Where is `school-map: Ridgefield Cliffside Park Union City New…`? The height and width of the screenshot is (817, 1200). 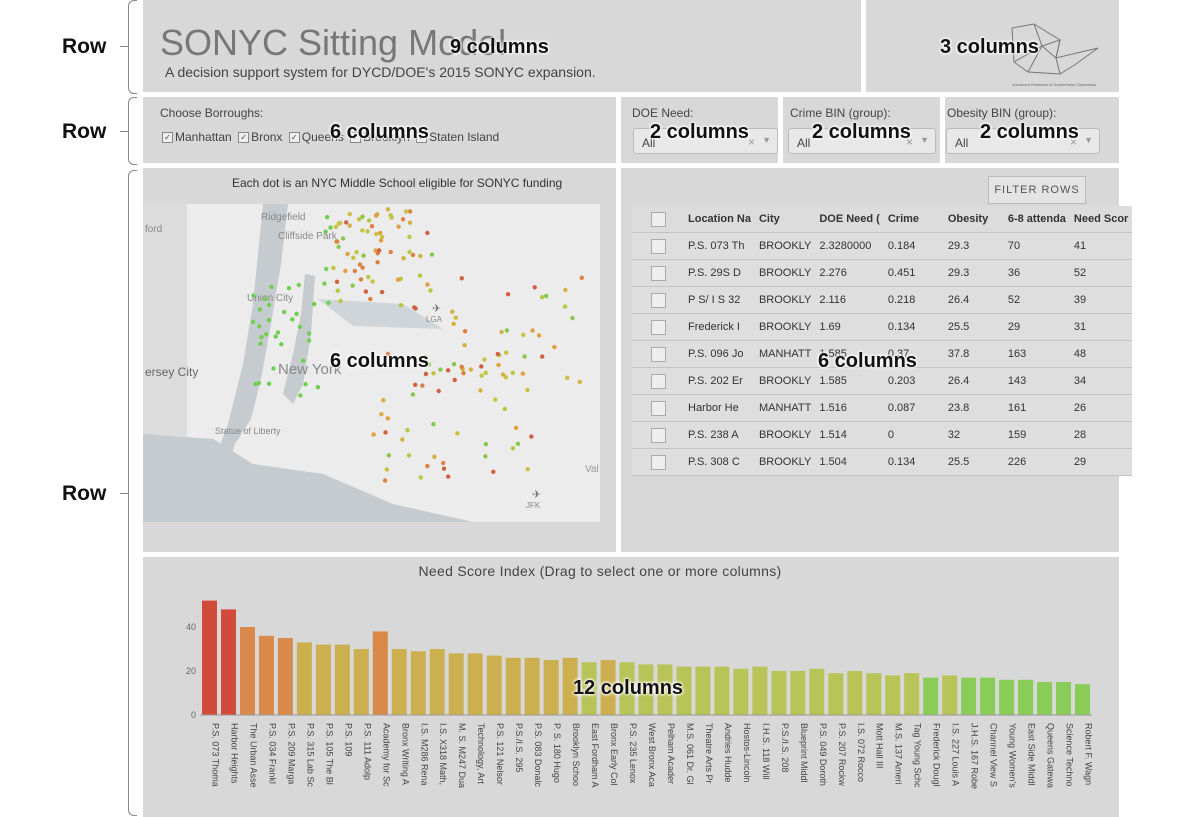
school-map: Ridgefield Cliffside Park Union City New… is located at coordinates (371, 363).